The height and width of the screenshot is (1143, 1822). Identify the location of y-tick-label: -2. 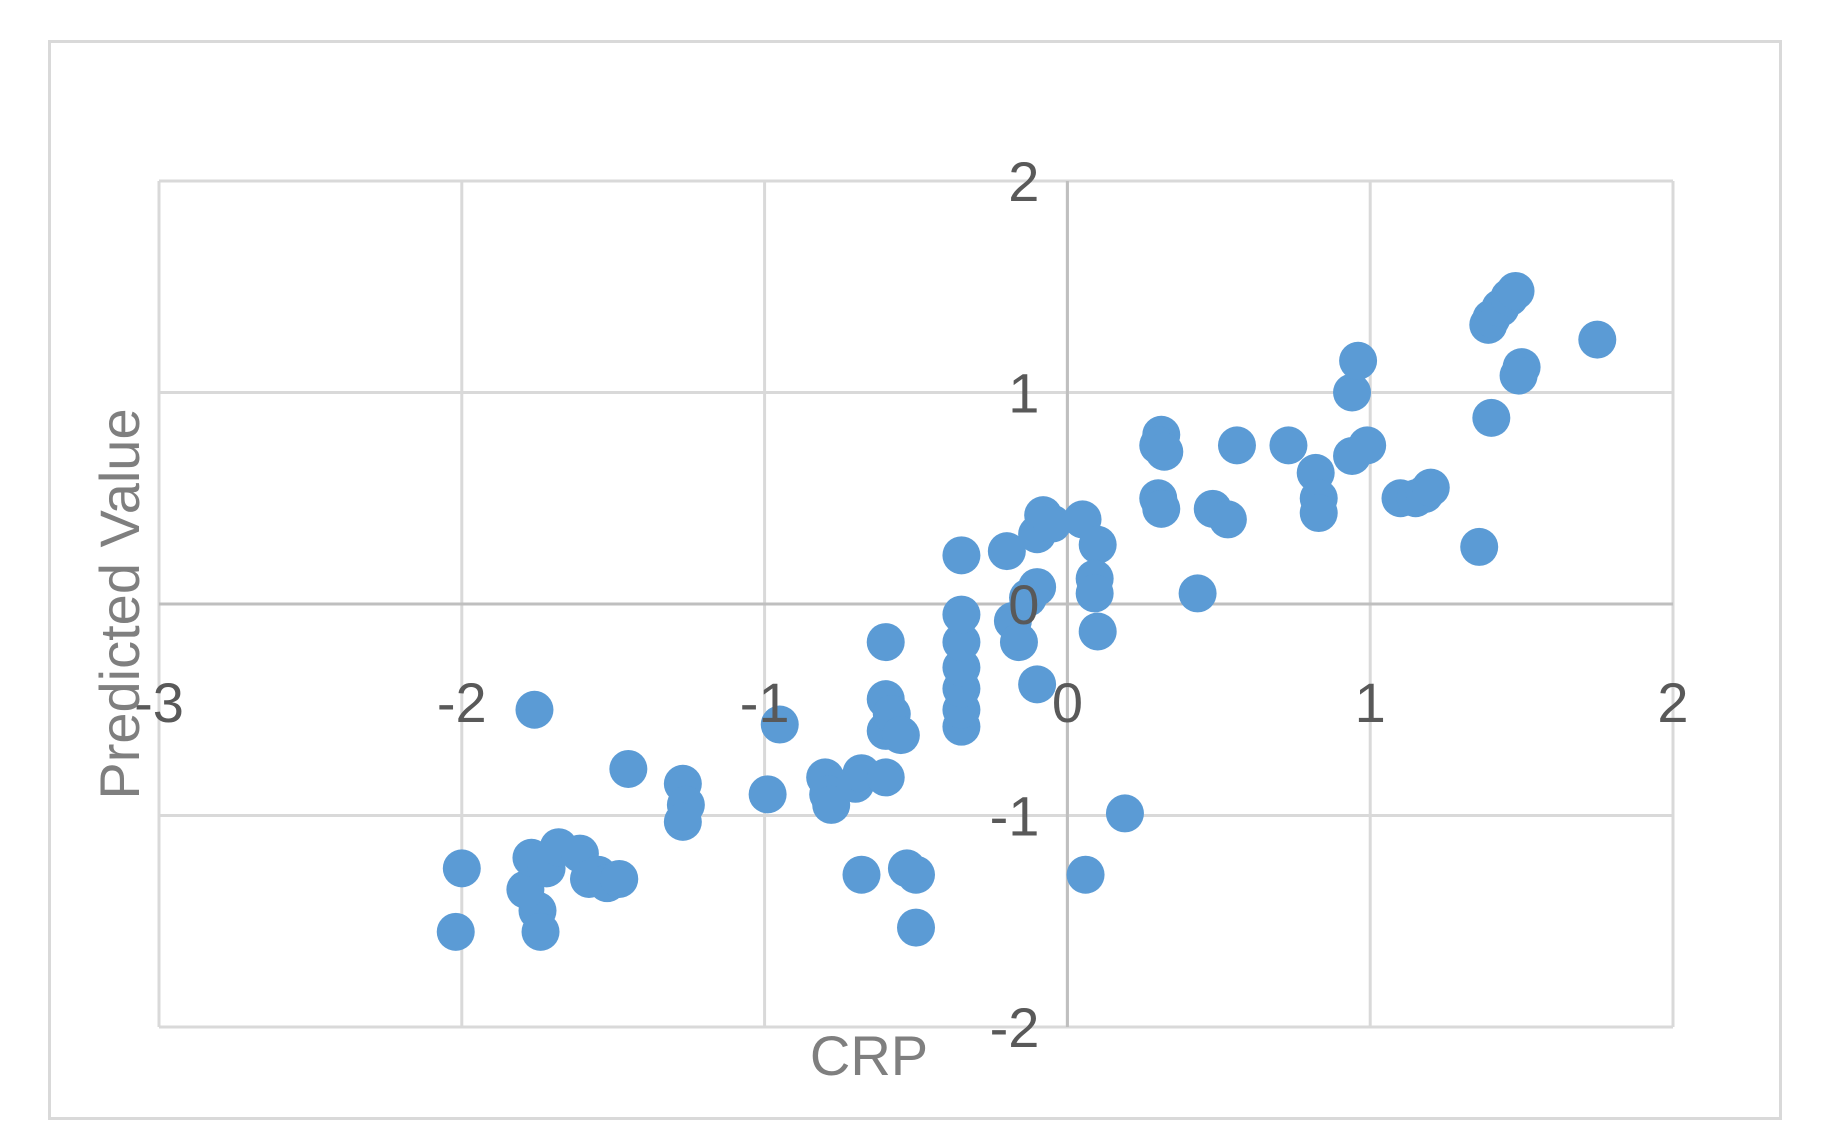
(1015, 1027).